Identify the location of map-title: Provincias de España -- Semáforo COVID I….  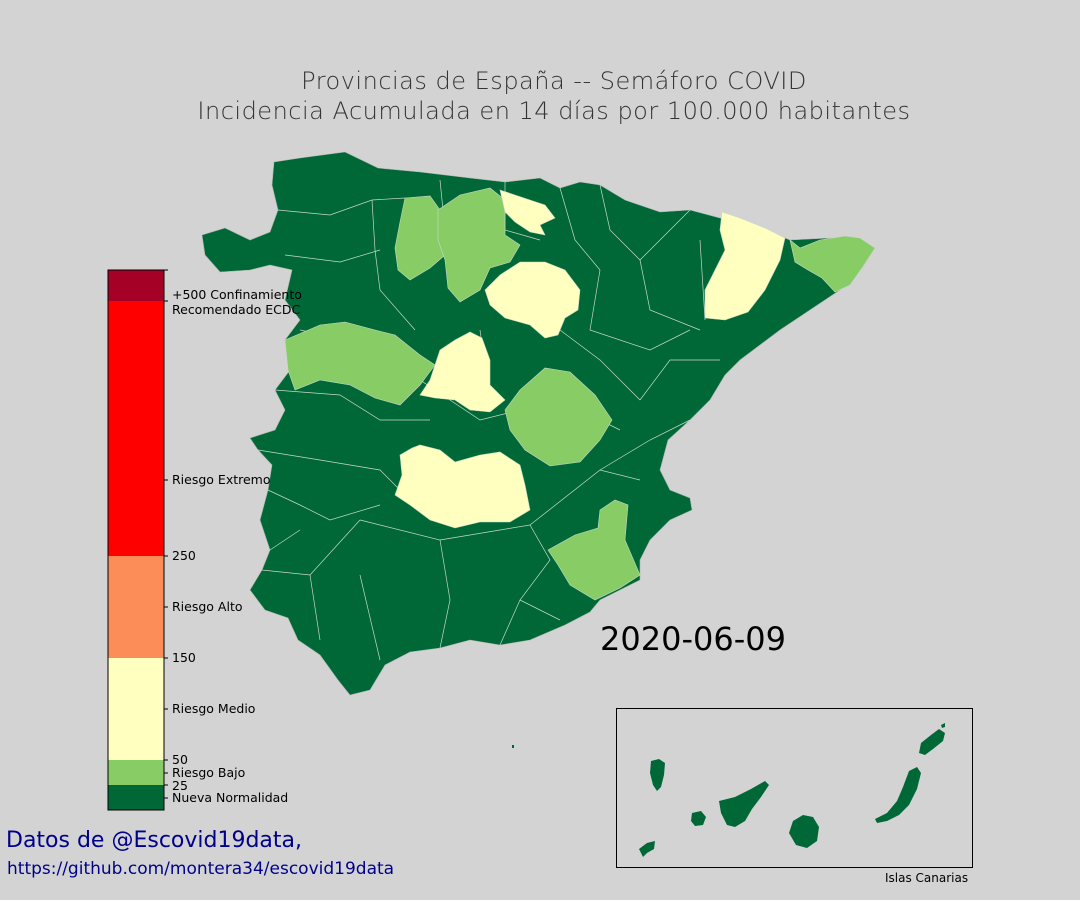
(540, 96).